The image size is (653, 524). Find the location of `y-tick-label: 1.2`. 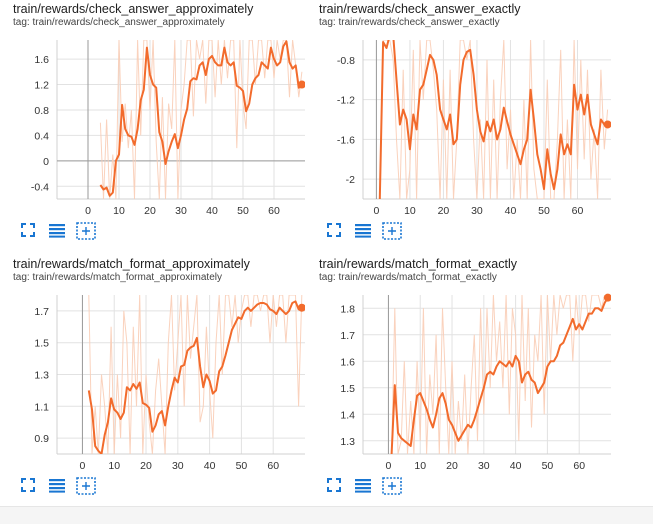

y-tick-label: 1.2 is located at coordinates (41, 86).